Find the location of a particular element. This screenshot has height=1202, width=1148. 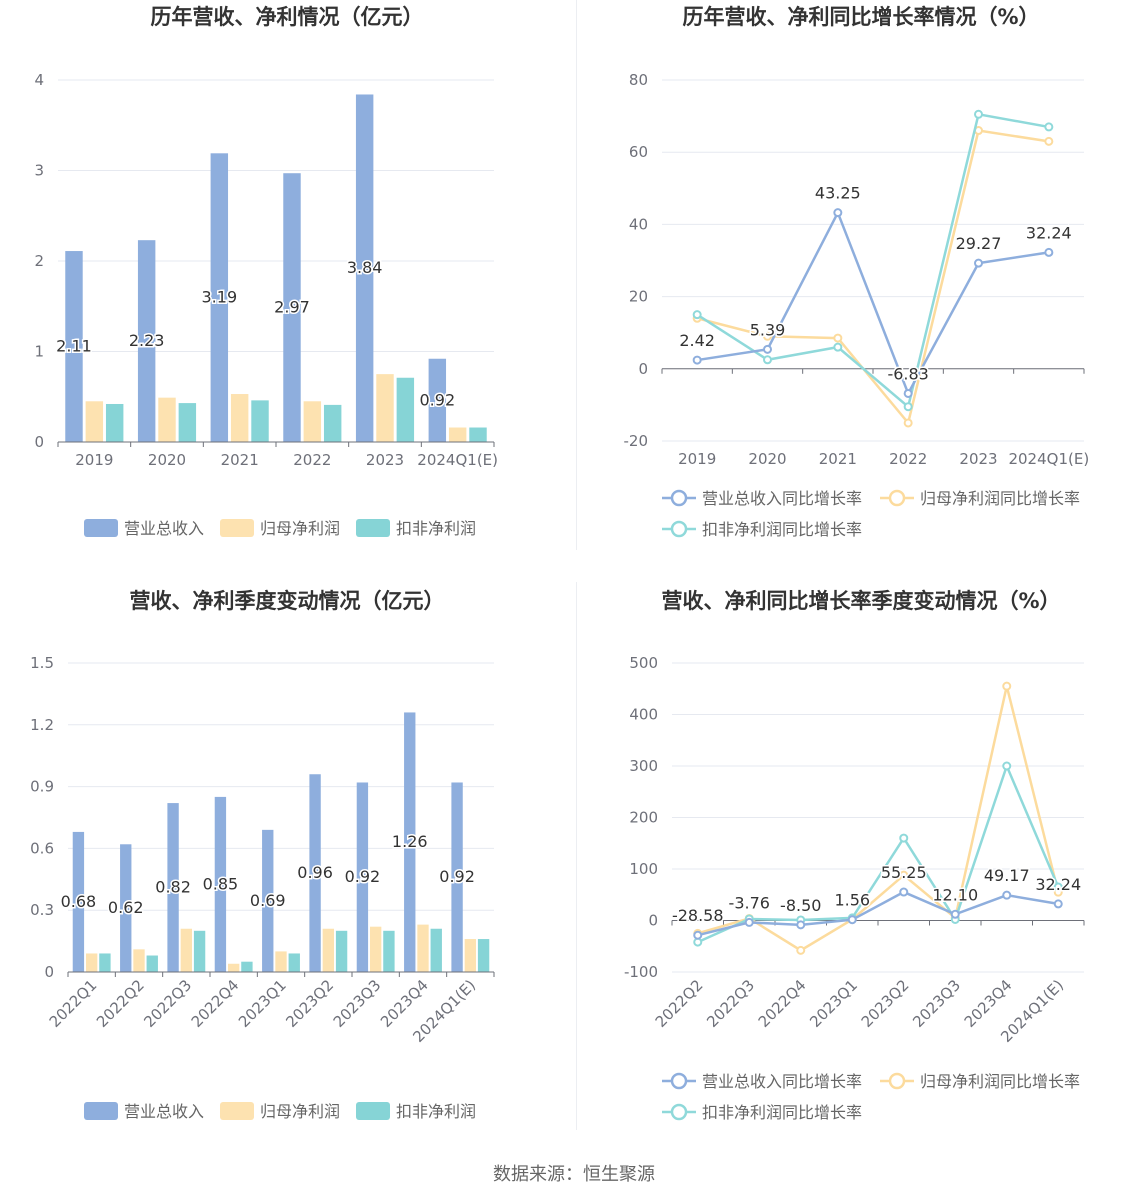

column-divider-bottom is located at coordinates (576, 856).